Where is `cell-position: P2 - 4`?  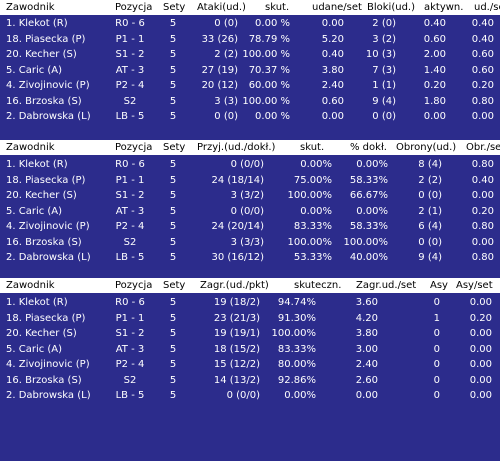 cell-position: P2 - 4 is located at coordinates (130, 364).